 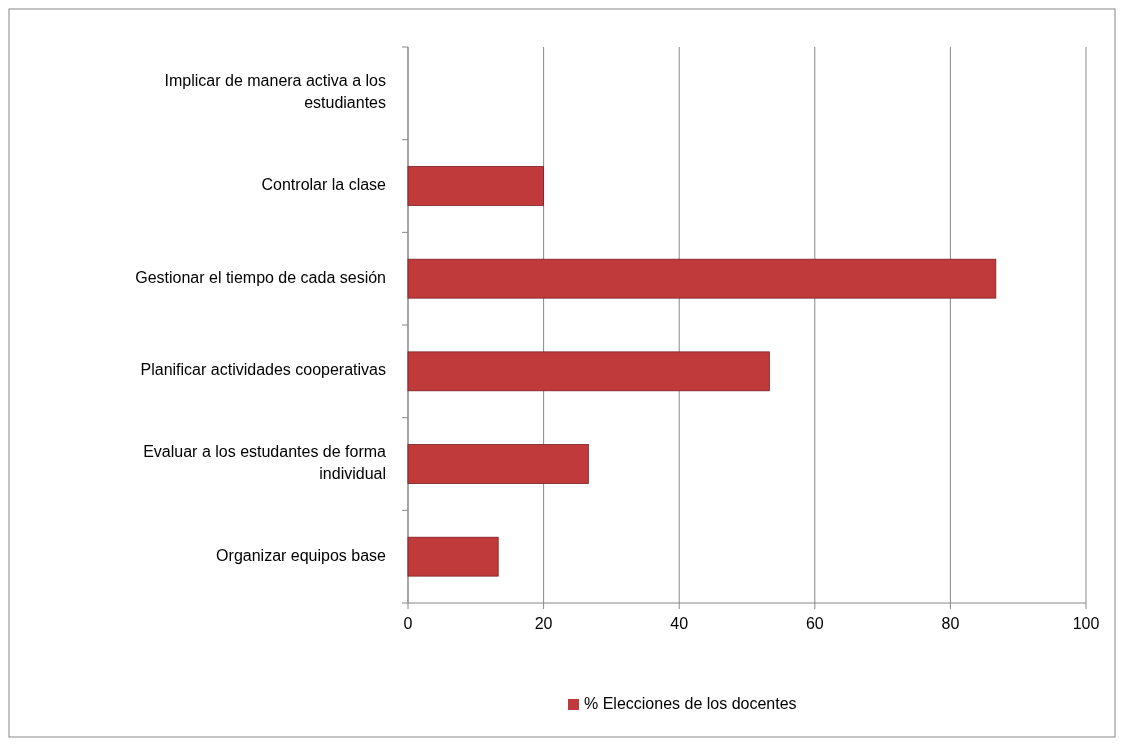 What do you see at coordinates (275, 92) in the screenshot?
I see `y-tick-label: Implicar de manera activa a los estudiantes` at bounding box center [275, 92].